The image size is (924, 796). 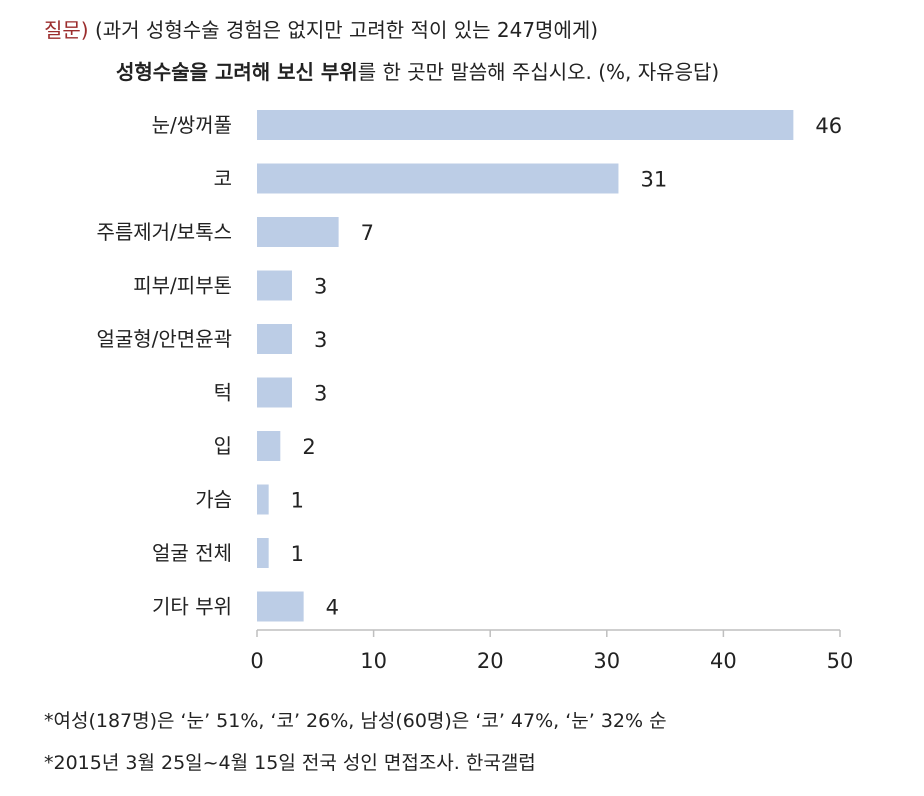 I want to click on question-line-1: 질문) (과거 성형수술 경험은 없지만 고려한 적이 있는 247명에게), so click(x=321, y=28).